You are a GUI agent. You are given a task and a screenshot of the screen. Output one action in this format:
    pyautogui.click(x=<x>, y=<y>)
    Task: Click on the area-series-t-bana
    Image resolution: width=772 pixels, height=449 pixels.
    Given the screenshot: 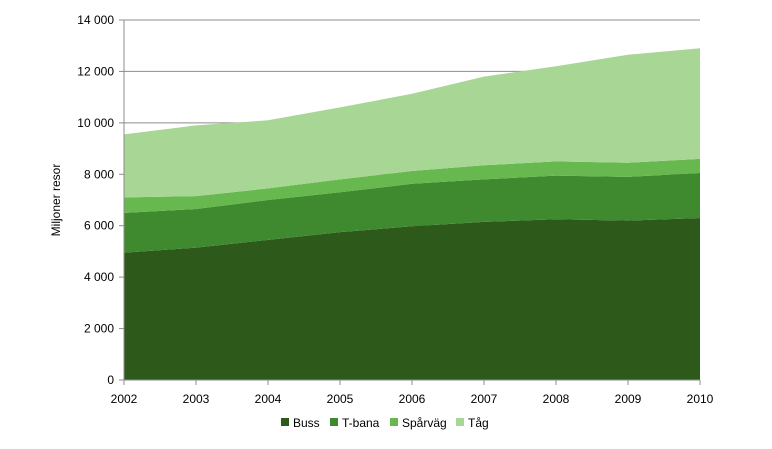 What is the action you would take?
    pyautogui.click(x=412, y=213)
    